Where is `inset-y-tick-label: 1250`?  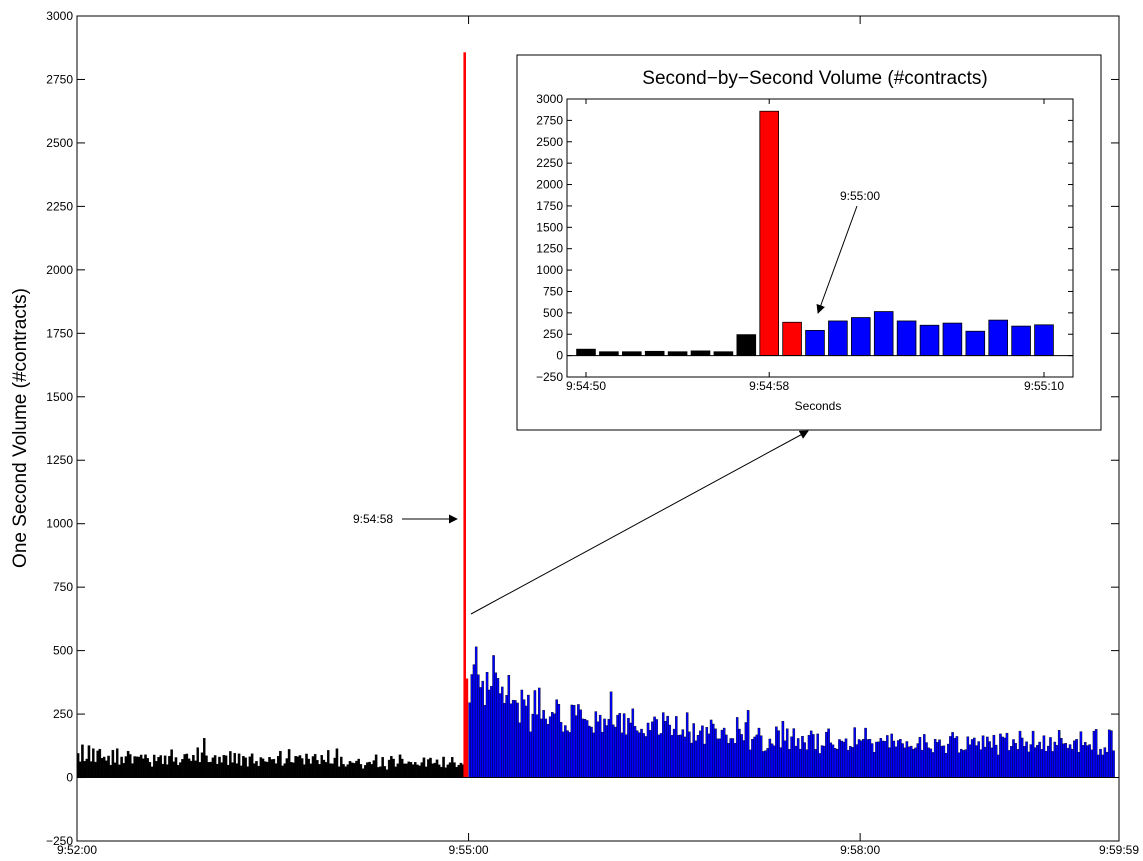 inset-y-tick-label: 1250 is located at coordinates (549, 249).